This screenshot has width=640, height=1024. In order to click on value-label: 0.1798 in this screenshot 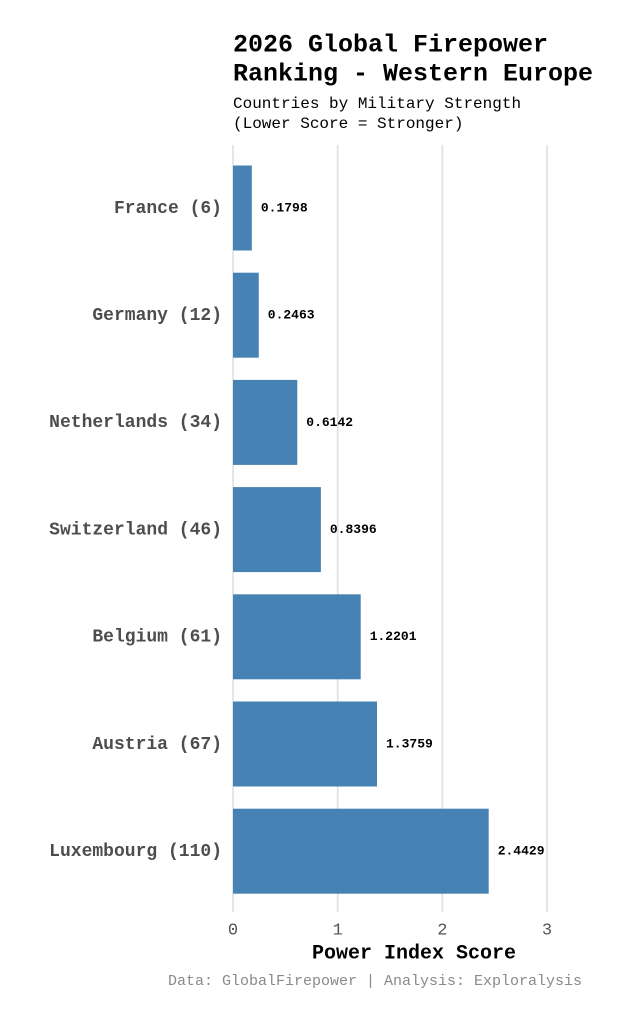, I will do `click(284, 207)`.